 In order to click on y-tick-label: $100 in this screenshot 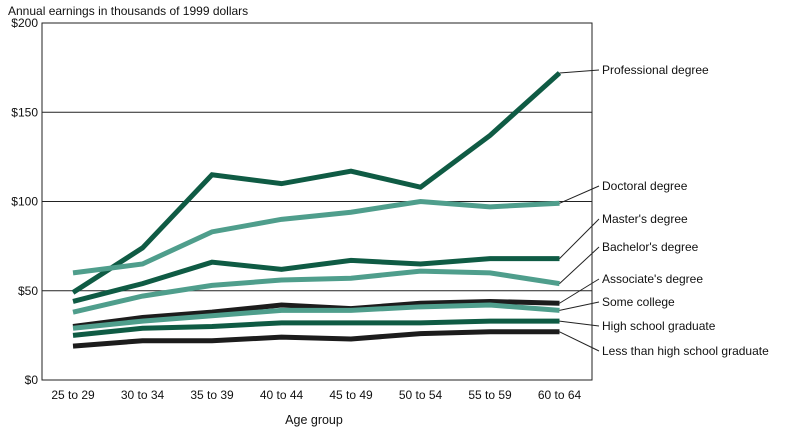, I will do `click(24, 202)`.